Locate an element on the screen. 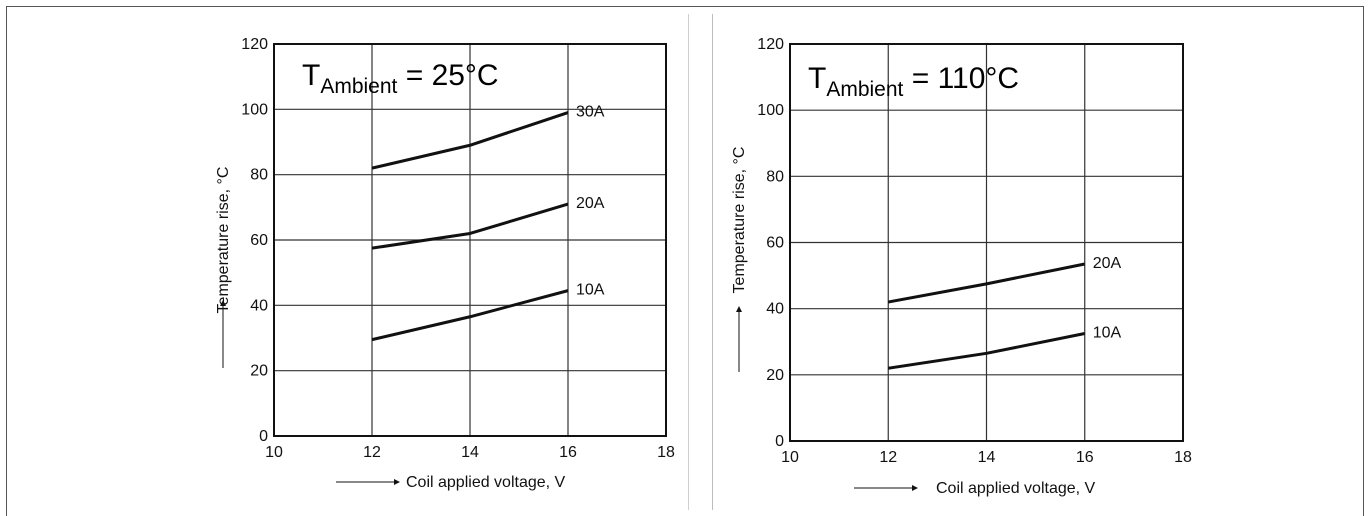 The height and width of the screenshot is (516, 1370). ambient-condition-label: TAmbient = 25°C is located at coordinates (400, 78).